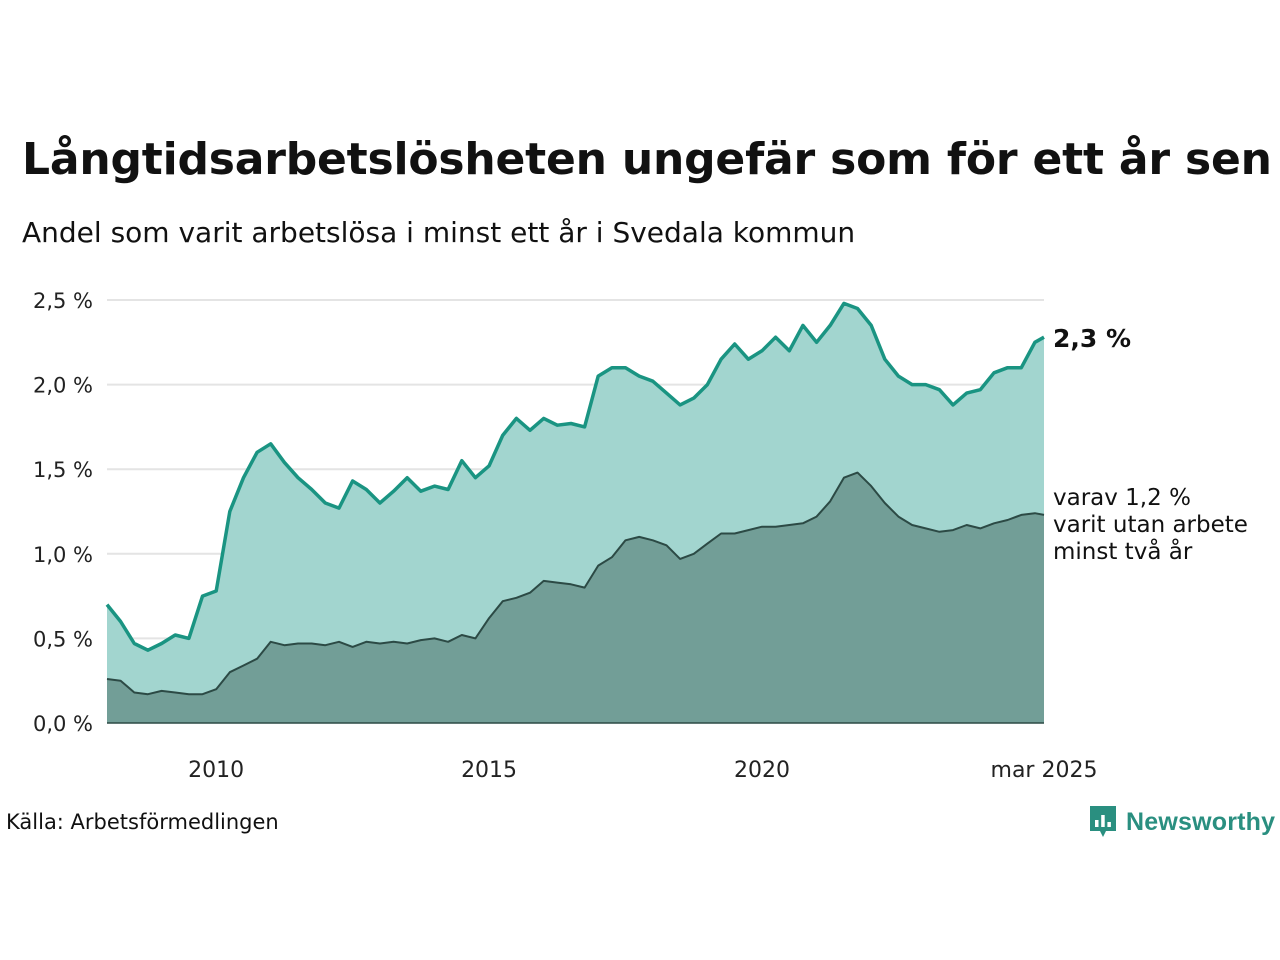 This screenshot has height=960, width=1280. Describe the element at coordinates (1150, 525) in the screenshot. I see `end-label-series2-line-2: varit utan arbete` at that location.